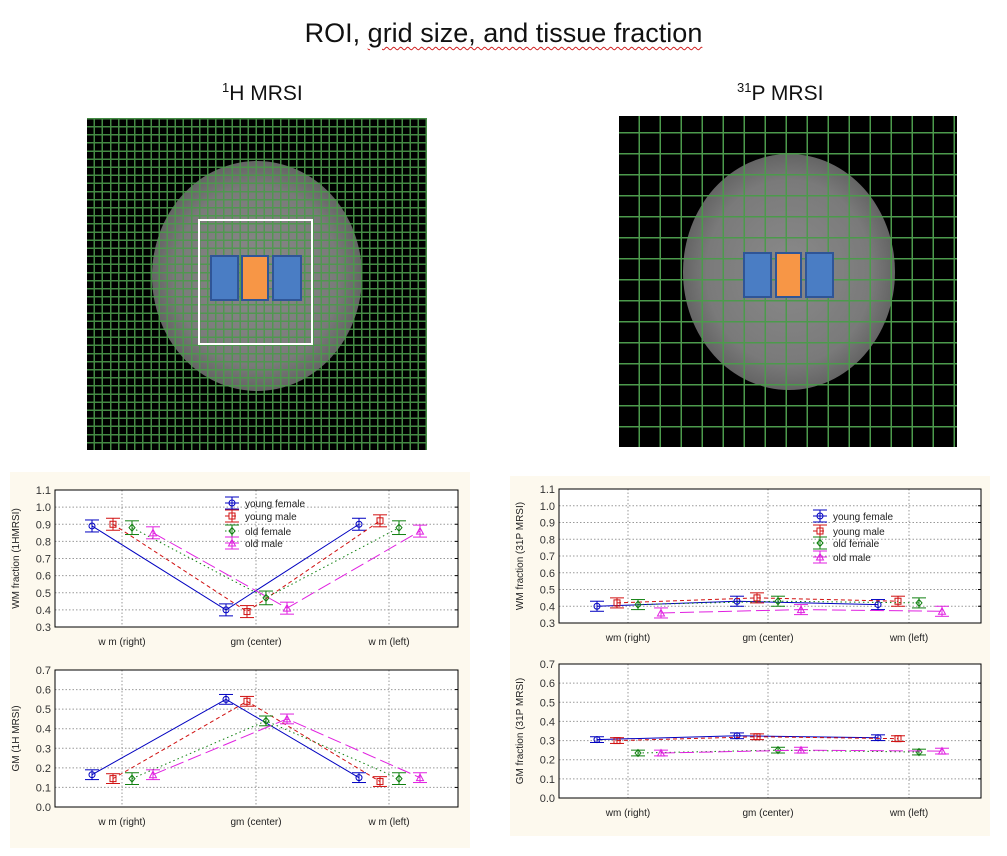 The image size is (1007, 856). I want to click on y-tick-label: 0.8, so click(43, 542).